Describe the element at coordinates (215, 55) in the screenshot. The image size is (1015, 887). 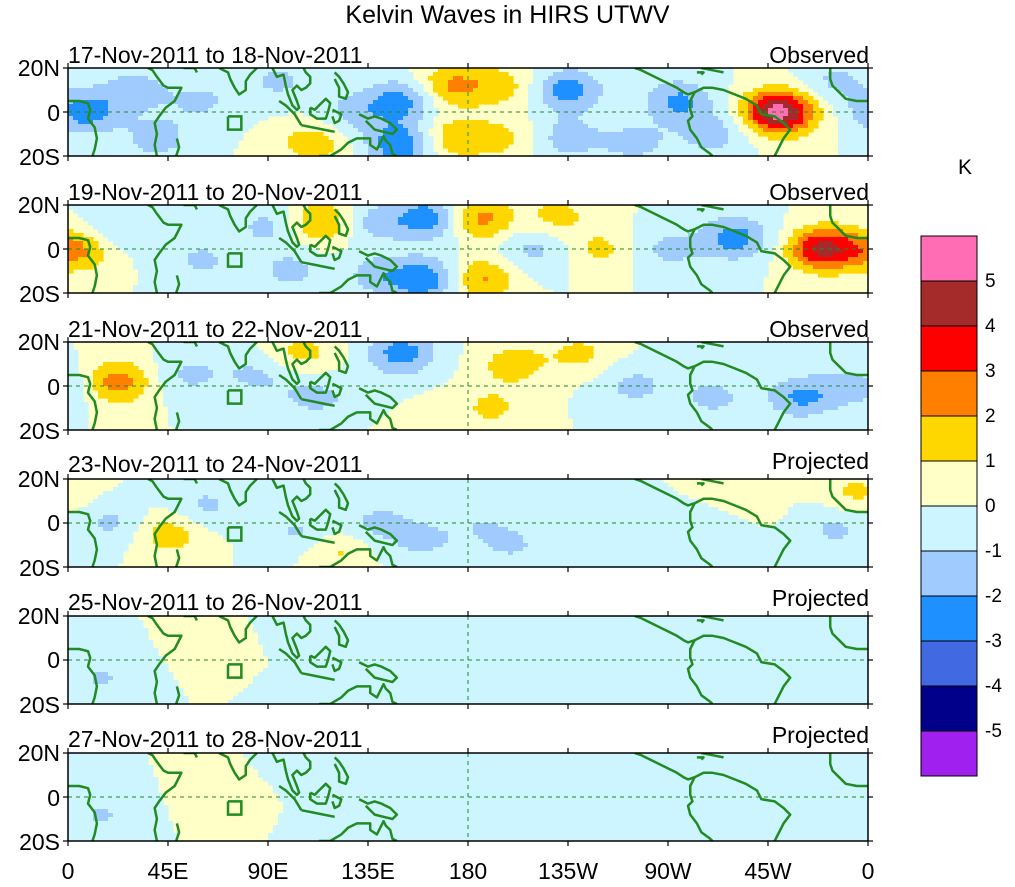
I see `panel-1-date-label: 17-Nov-2011 to 18-Nov-2011` at that location.